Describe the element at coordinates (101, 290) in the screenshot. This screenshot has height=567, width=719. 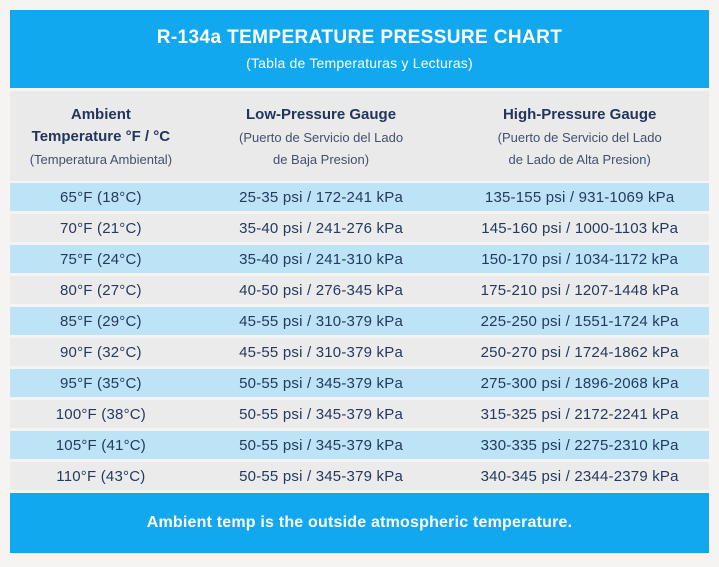
I see `ambient-temp-cell: 80°F (27°C)` at that location.